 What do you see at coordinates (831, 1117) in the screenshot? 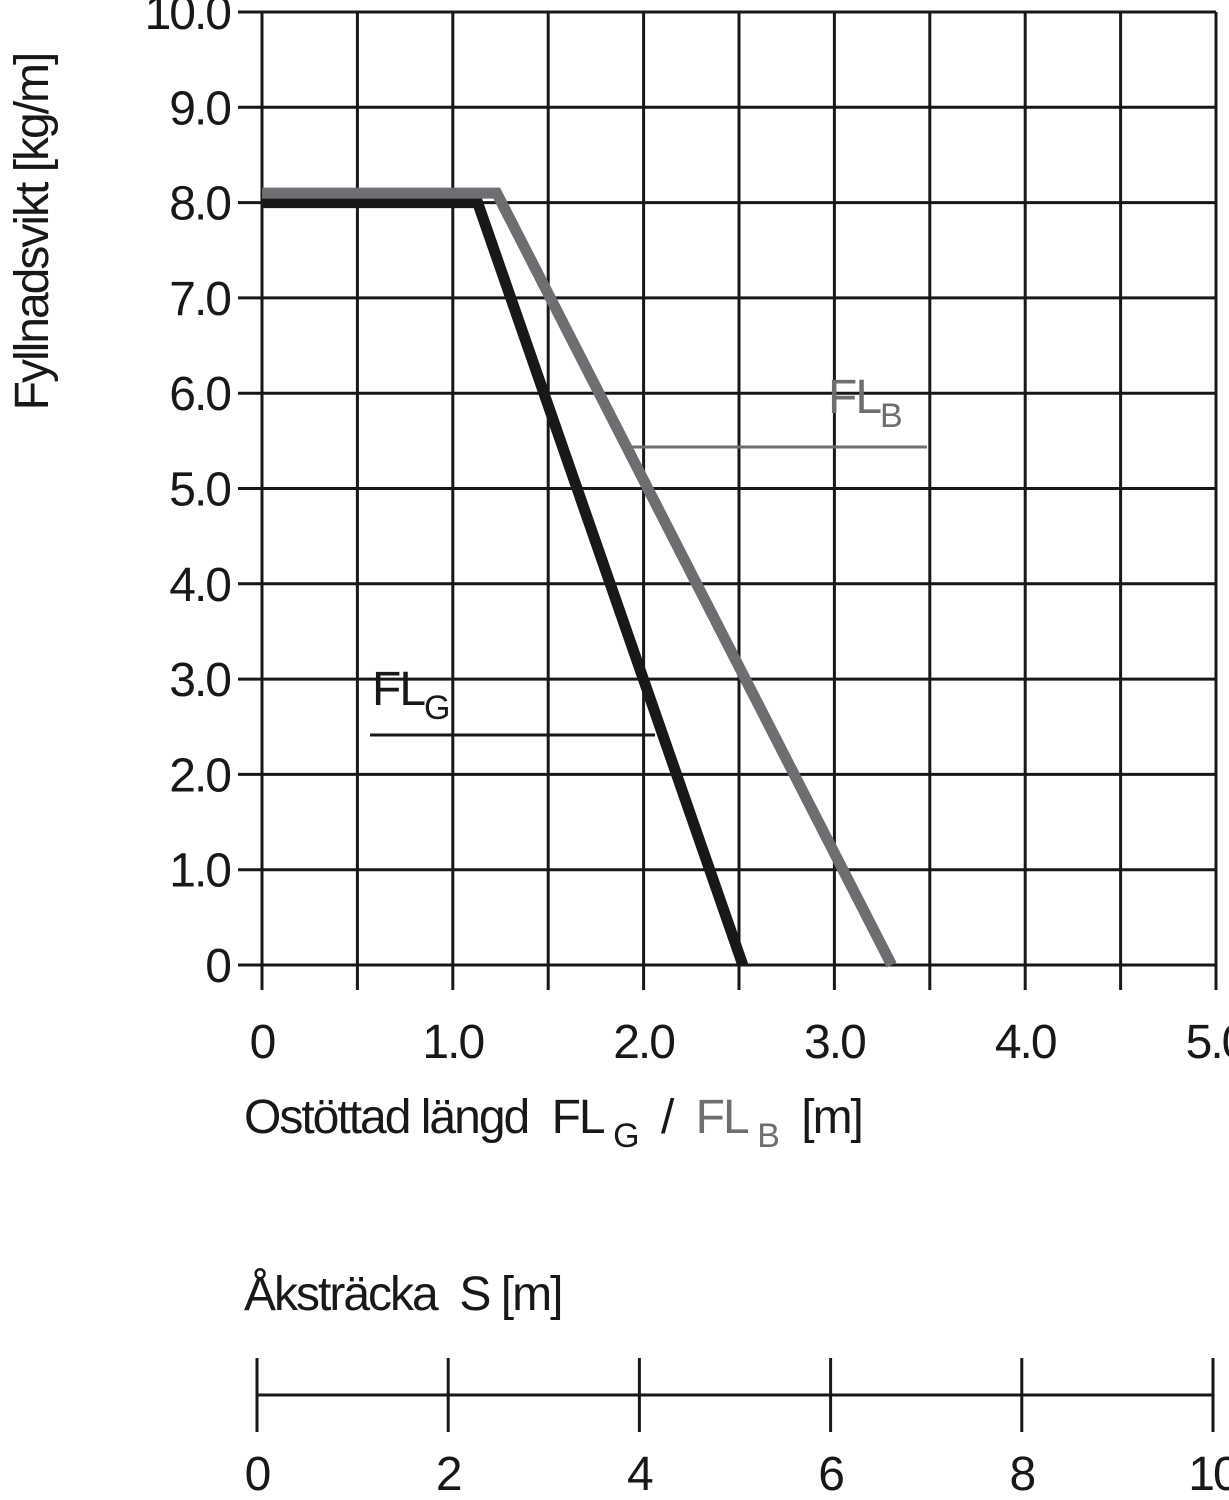
I see `x-label-part: [m]` at bounding box center [831, 1117].